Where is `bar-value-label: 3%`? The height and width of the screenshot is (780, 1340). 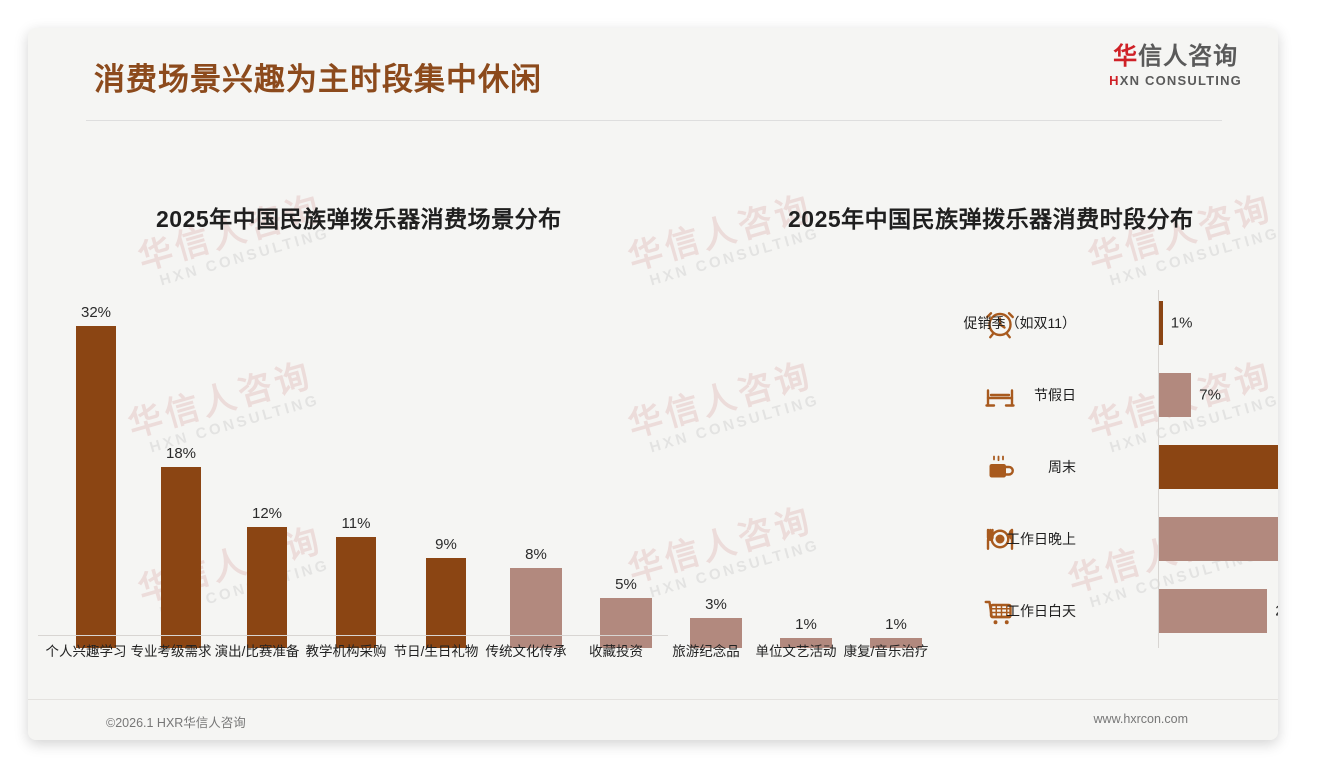
bar-value-label: 3% is located at coordinates (716, 604).